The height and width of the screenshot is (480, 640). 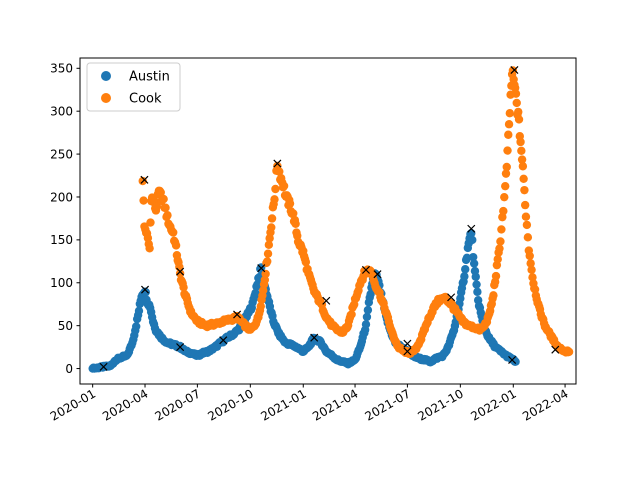 I want to click on y-tick-label-0: 0, so click(x=69, y=369).